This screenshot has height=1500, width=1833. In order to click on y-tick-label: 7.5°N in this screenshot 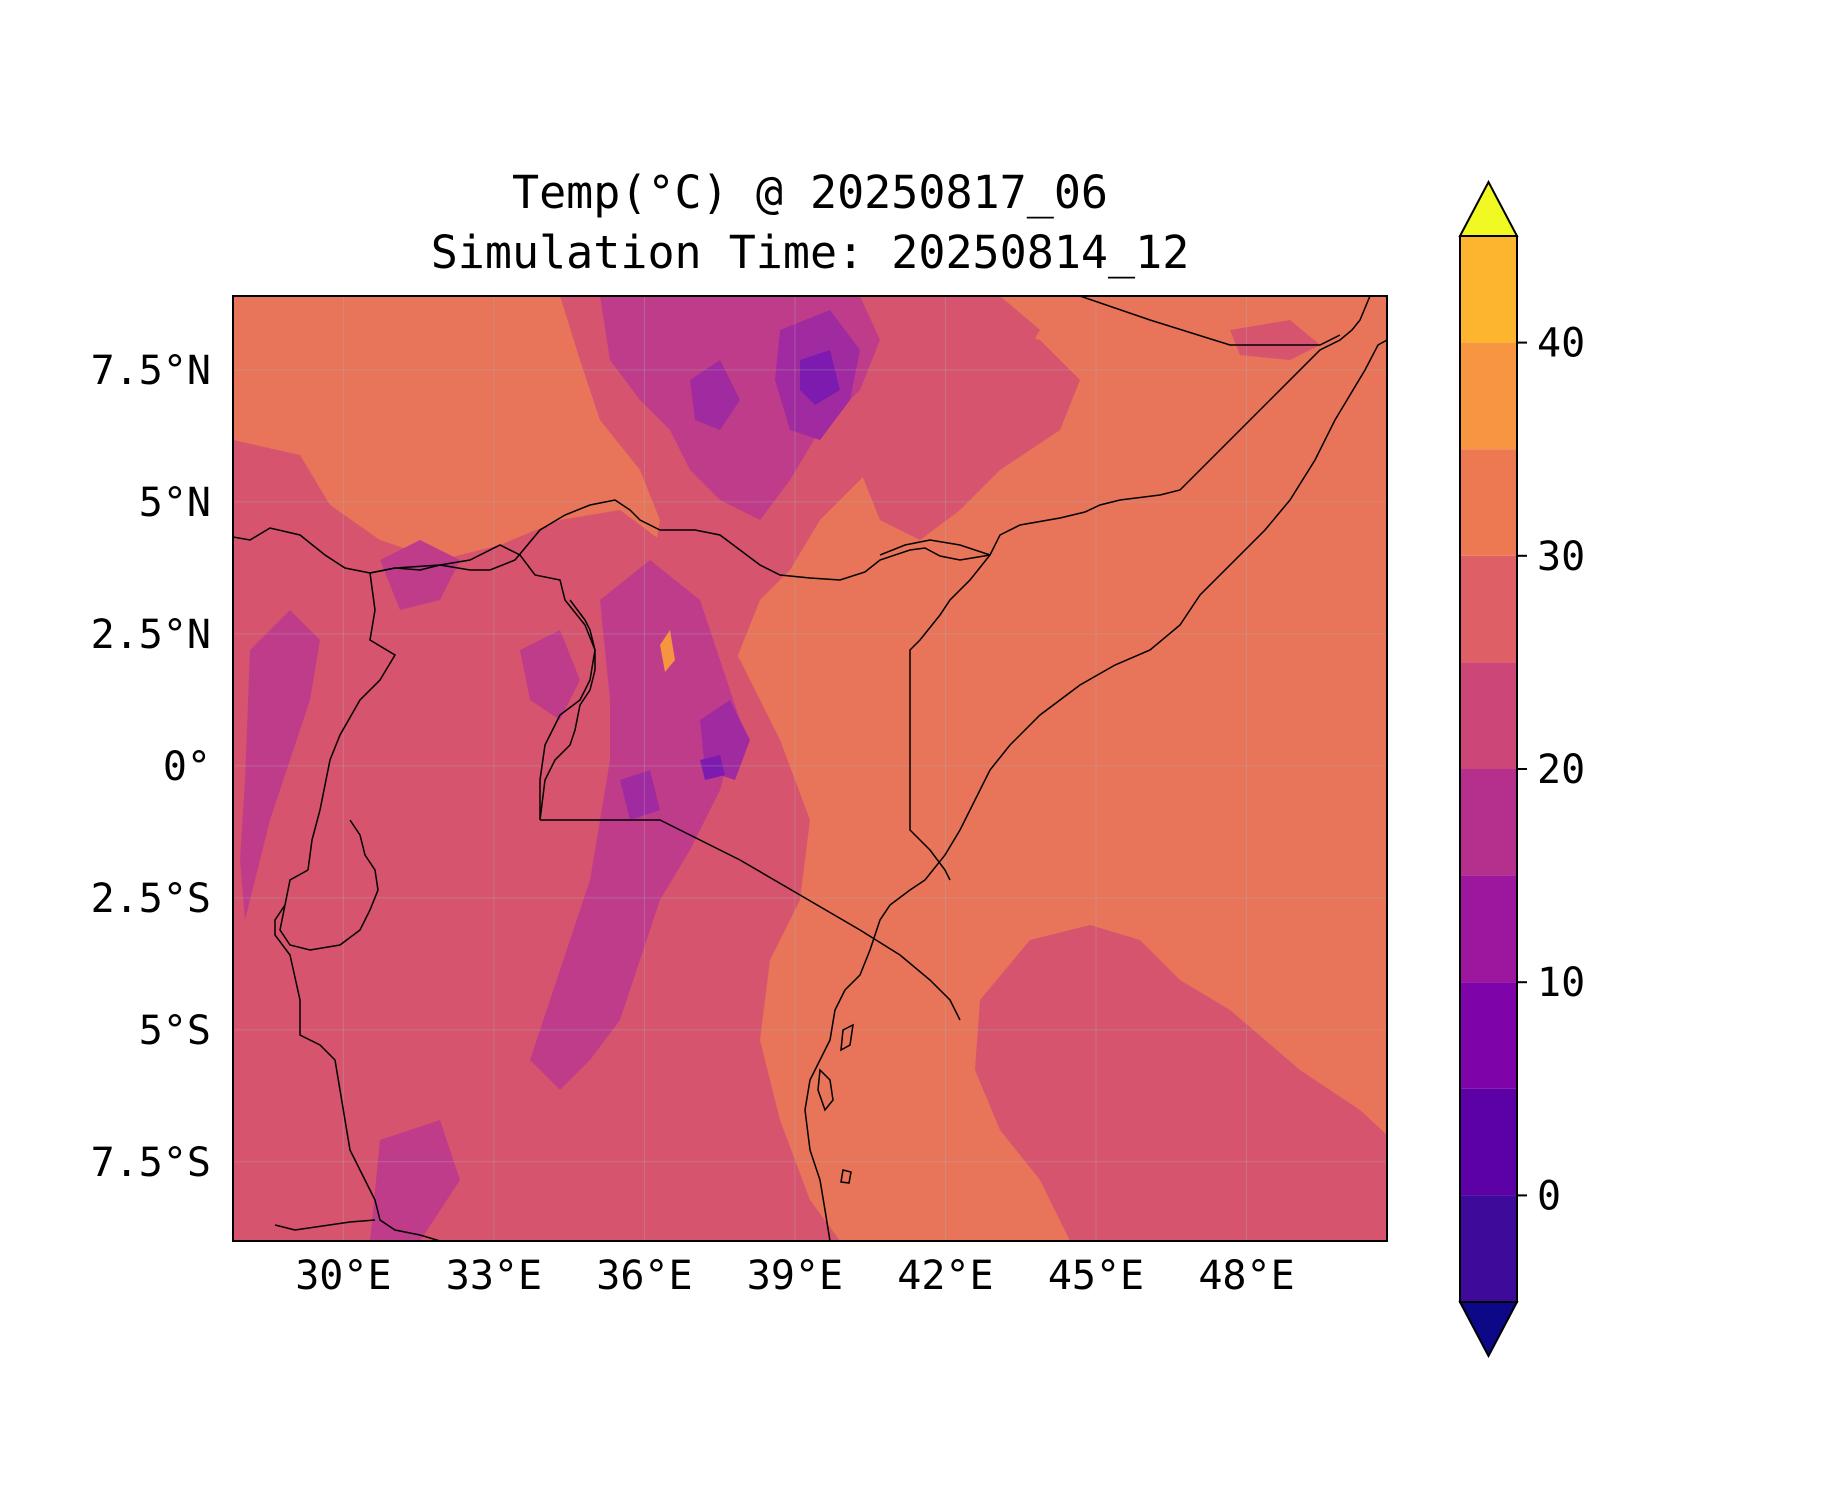, I will do `click(151, 371)`.